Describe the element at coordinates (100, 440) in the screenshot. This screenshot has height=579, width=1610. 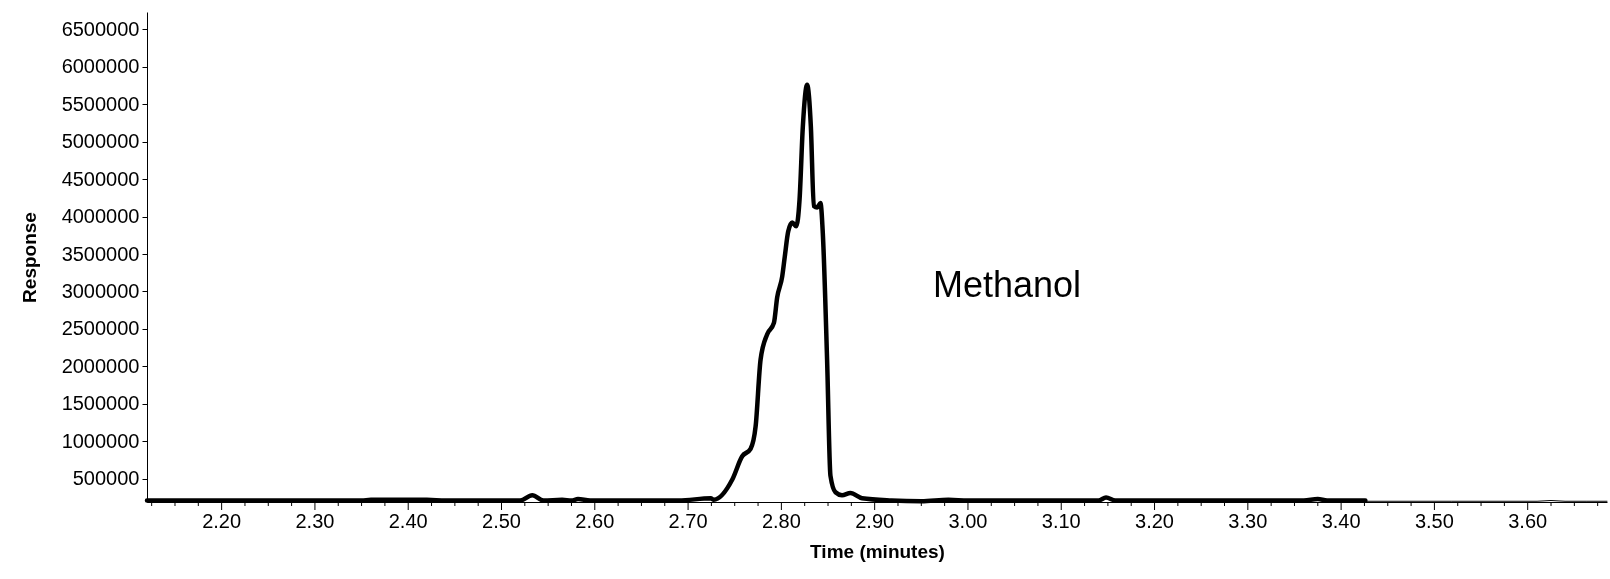
I see `y-tick-label: 1000000` at that location.